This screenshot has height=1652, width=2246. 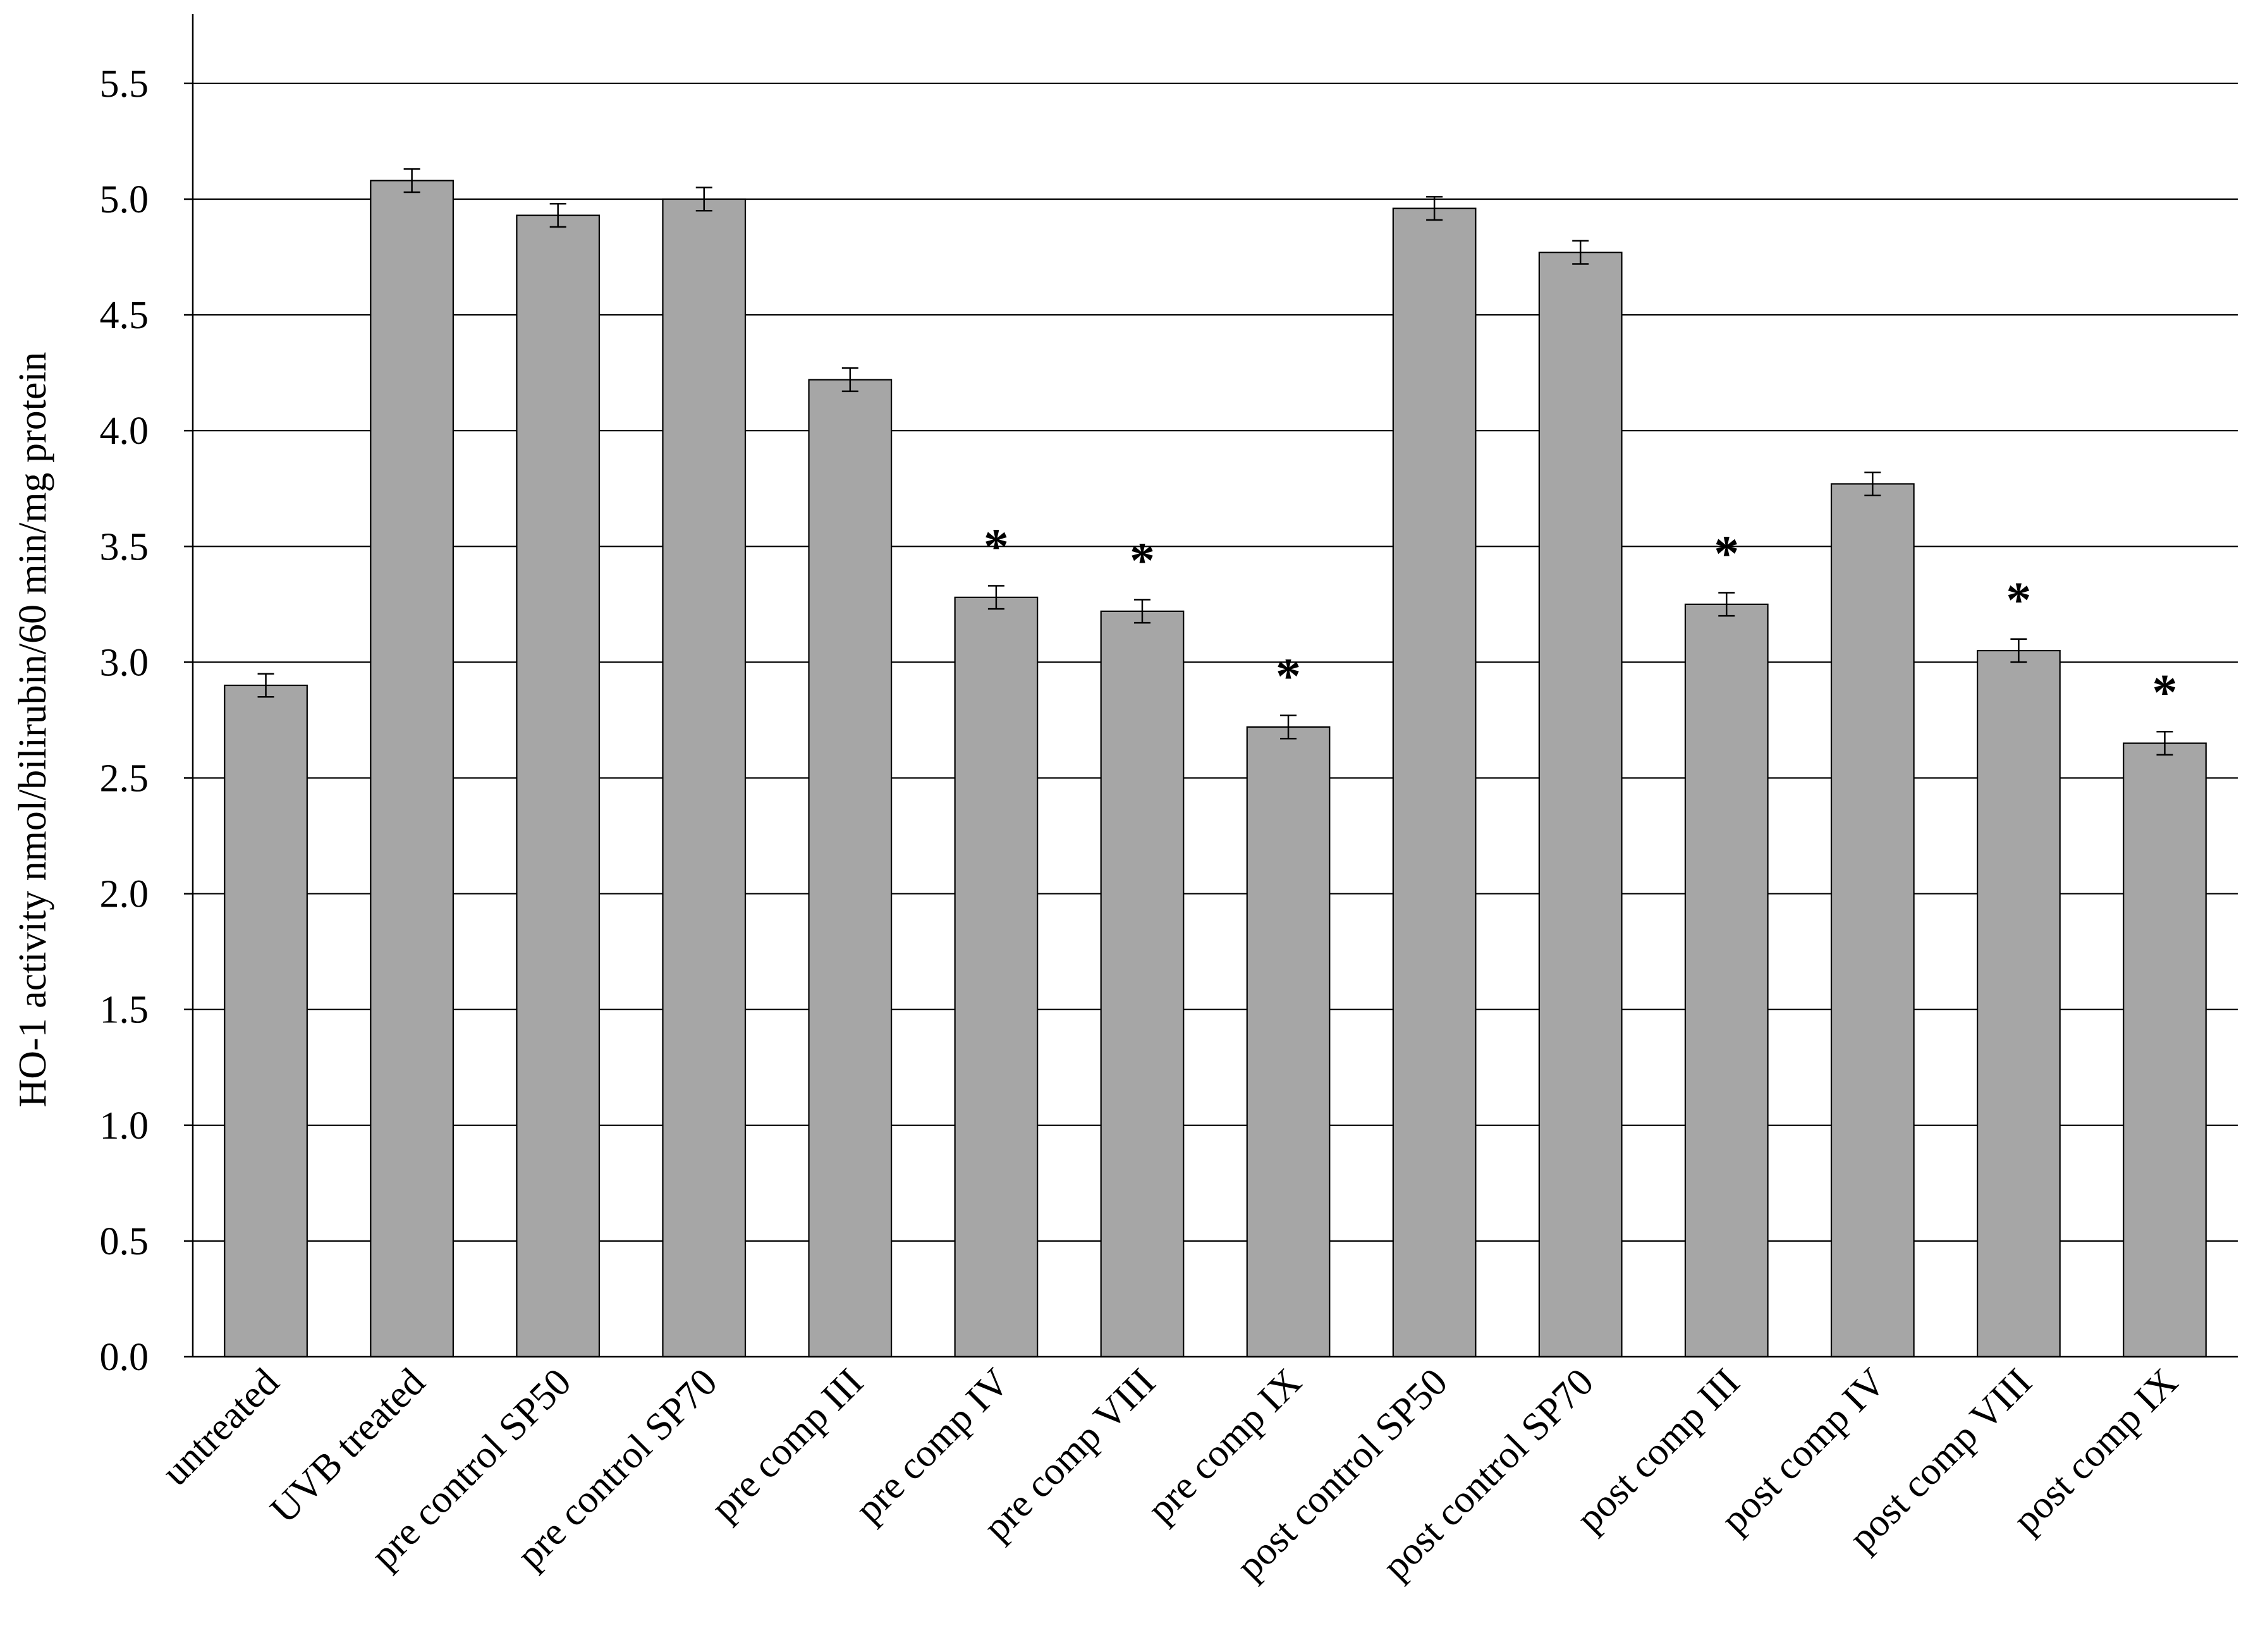 What do you see at coordinates (124, 778) in the screenshot?
I see `y-tick-label: 2.5` at bounding box center [124, 778].